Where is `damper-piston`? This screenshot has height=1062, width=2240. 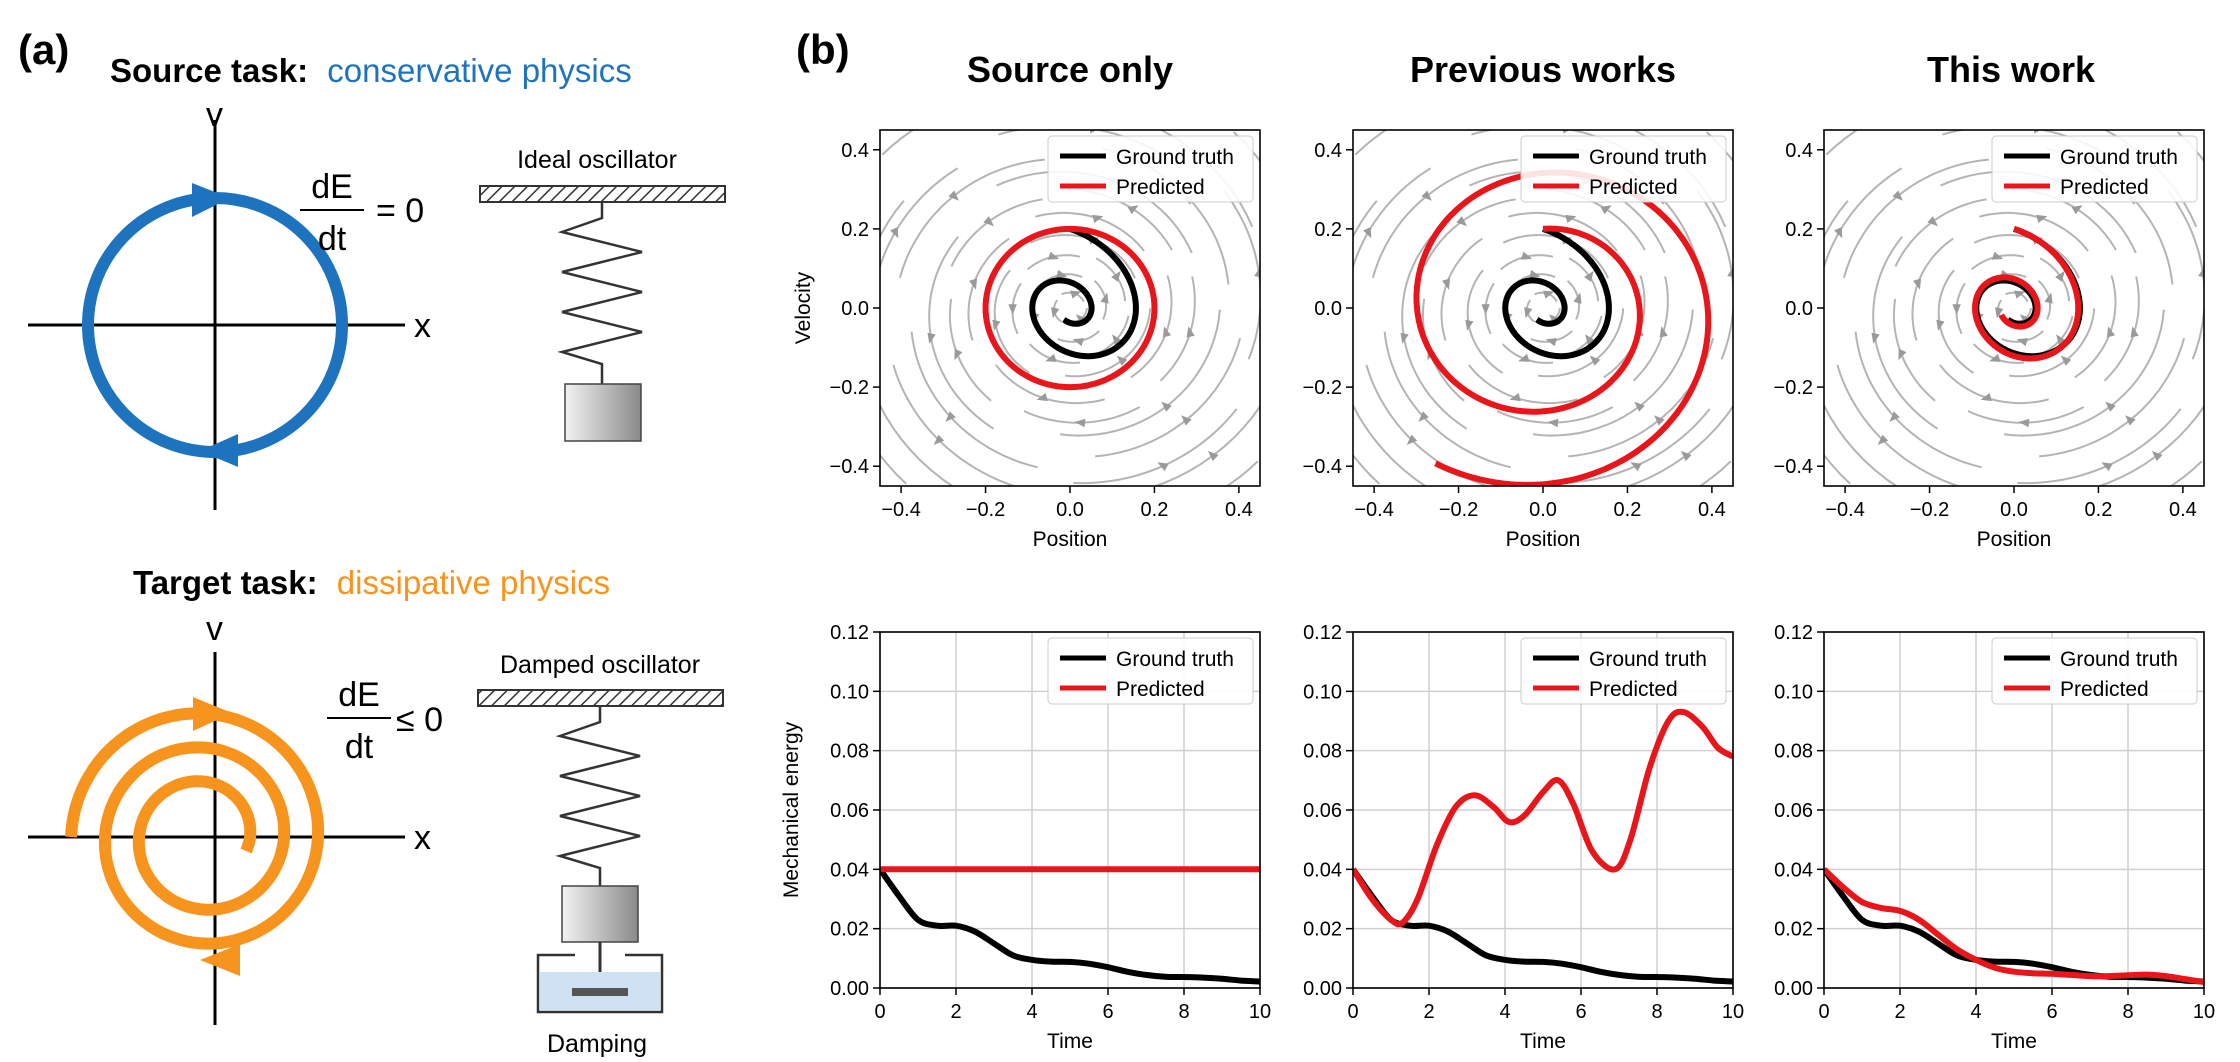 damper-piston is located at coordinates (600, 992).